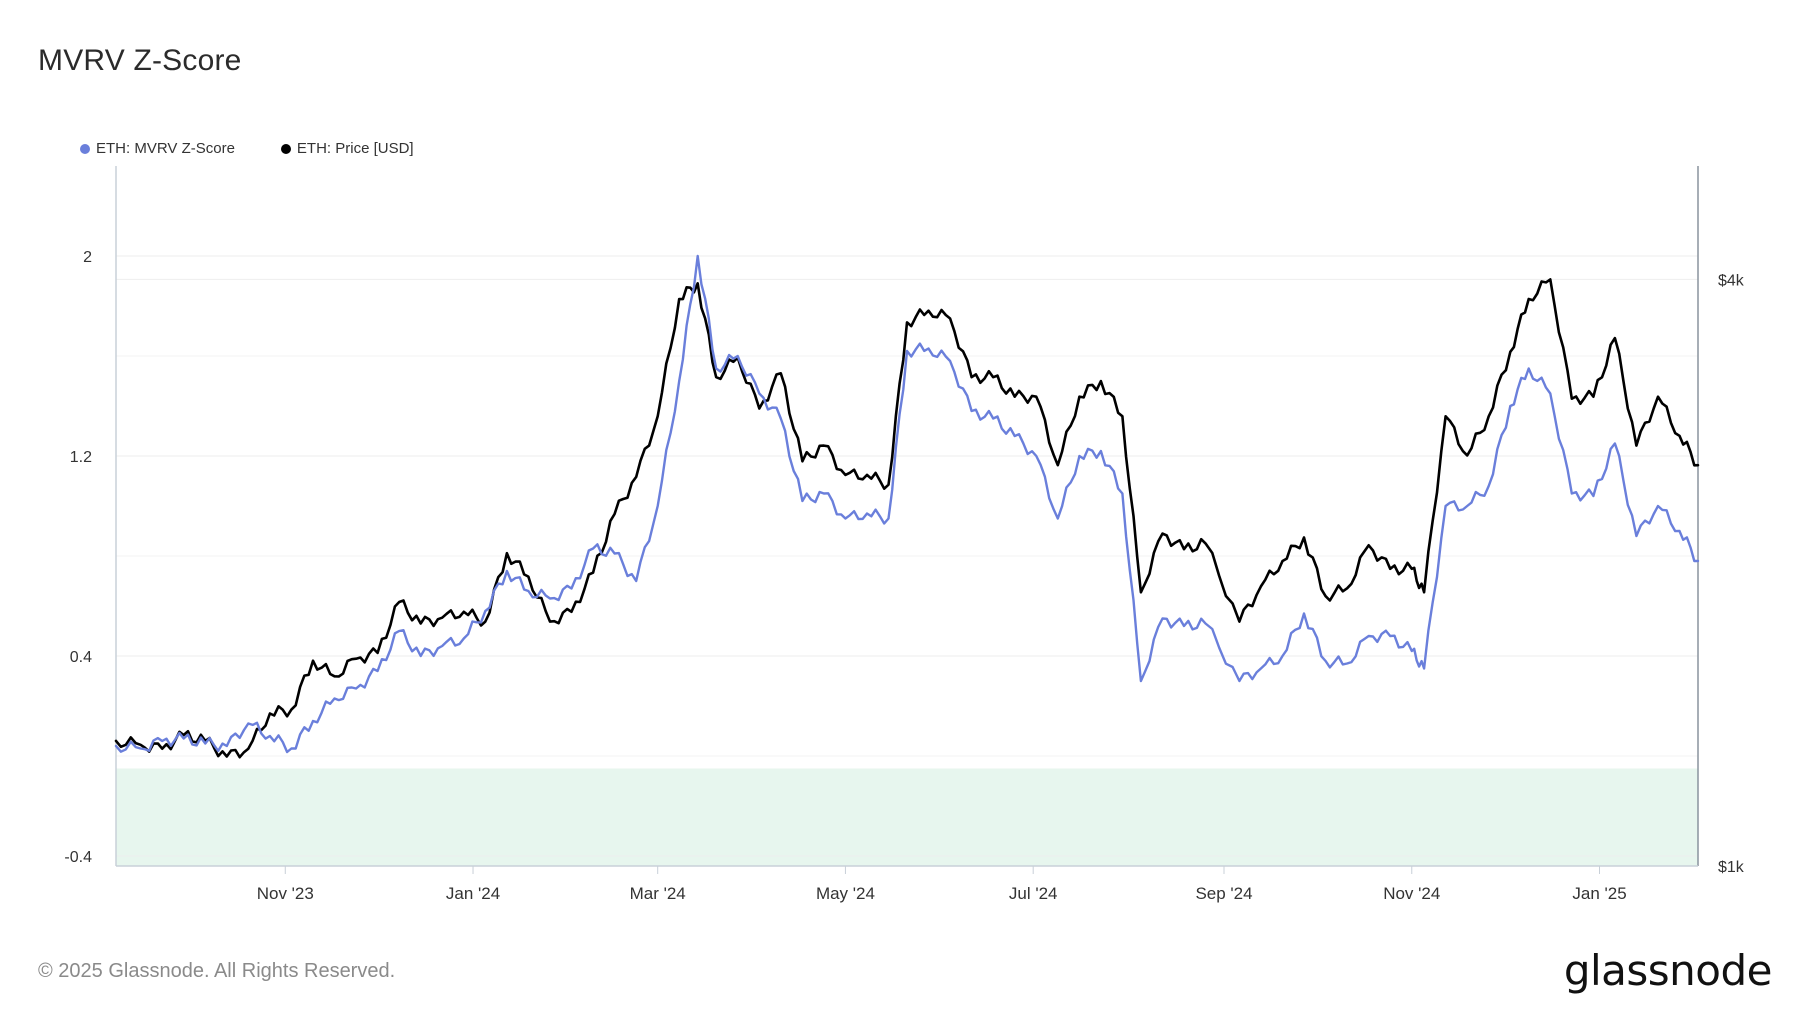  What do you see at coordinates (845, 893) in the screenshot?
I see `x-tick-label-3: May '24` at bounding box center [845, 893].